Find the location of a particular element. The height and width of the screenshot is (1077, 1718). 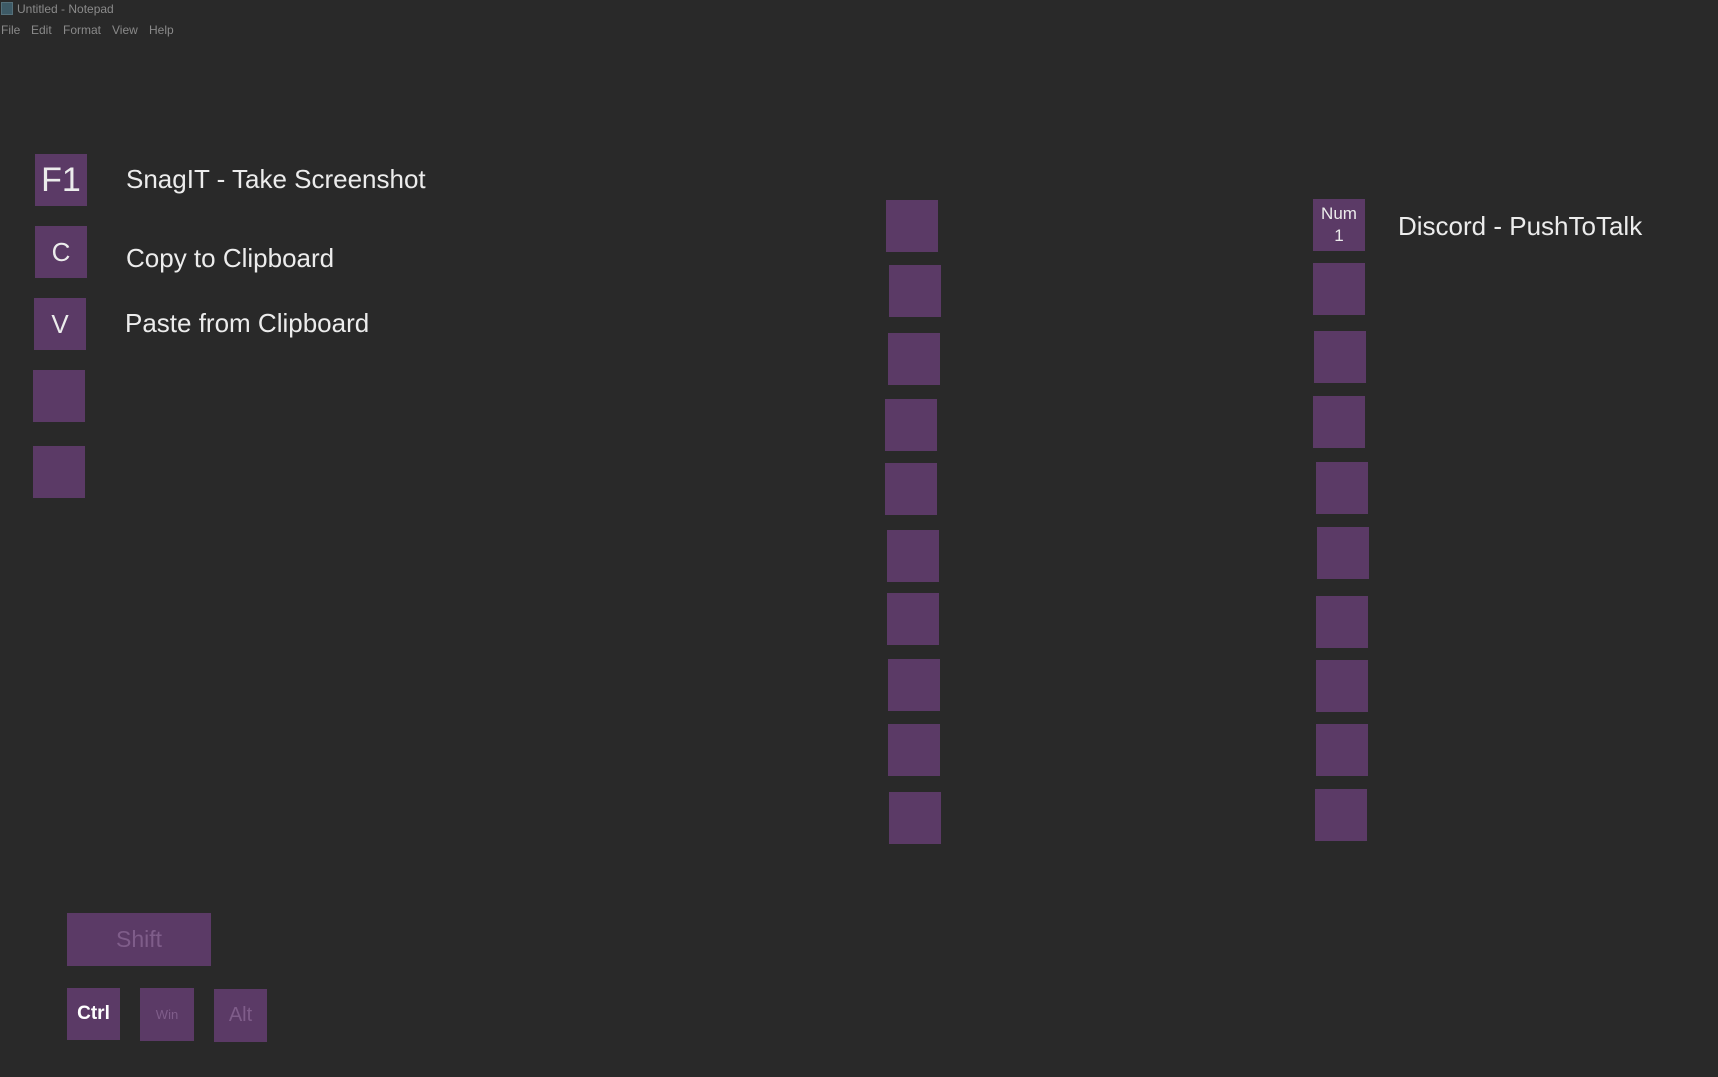

menu-help: Help is located at coordinates (161, 30).